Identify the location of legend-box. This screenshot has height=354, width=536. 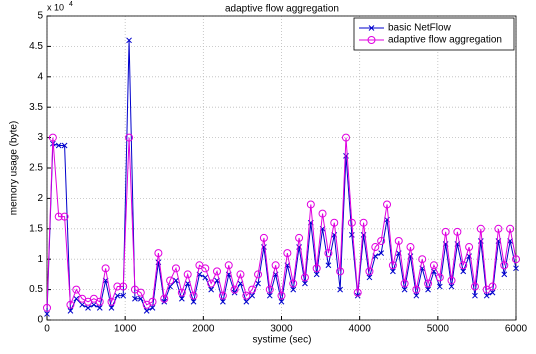
(434, 34).